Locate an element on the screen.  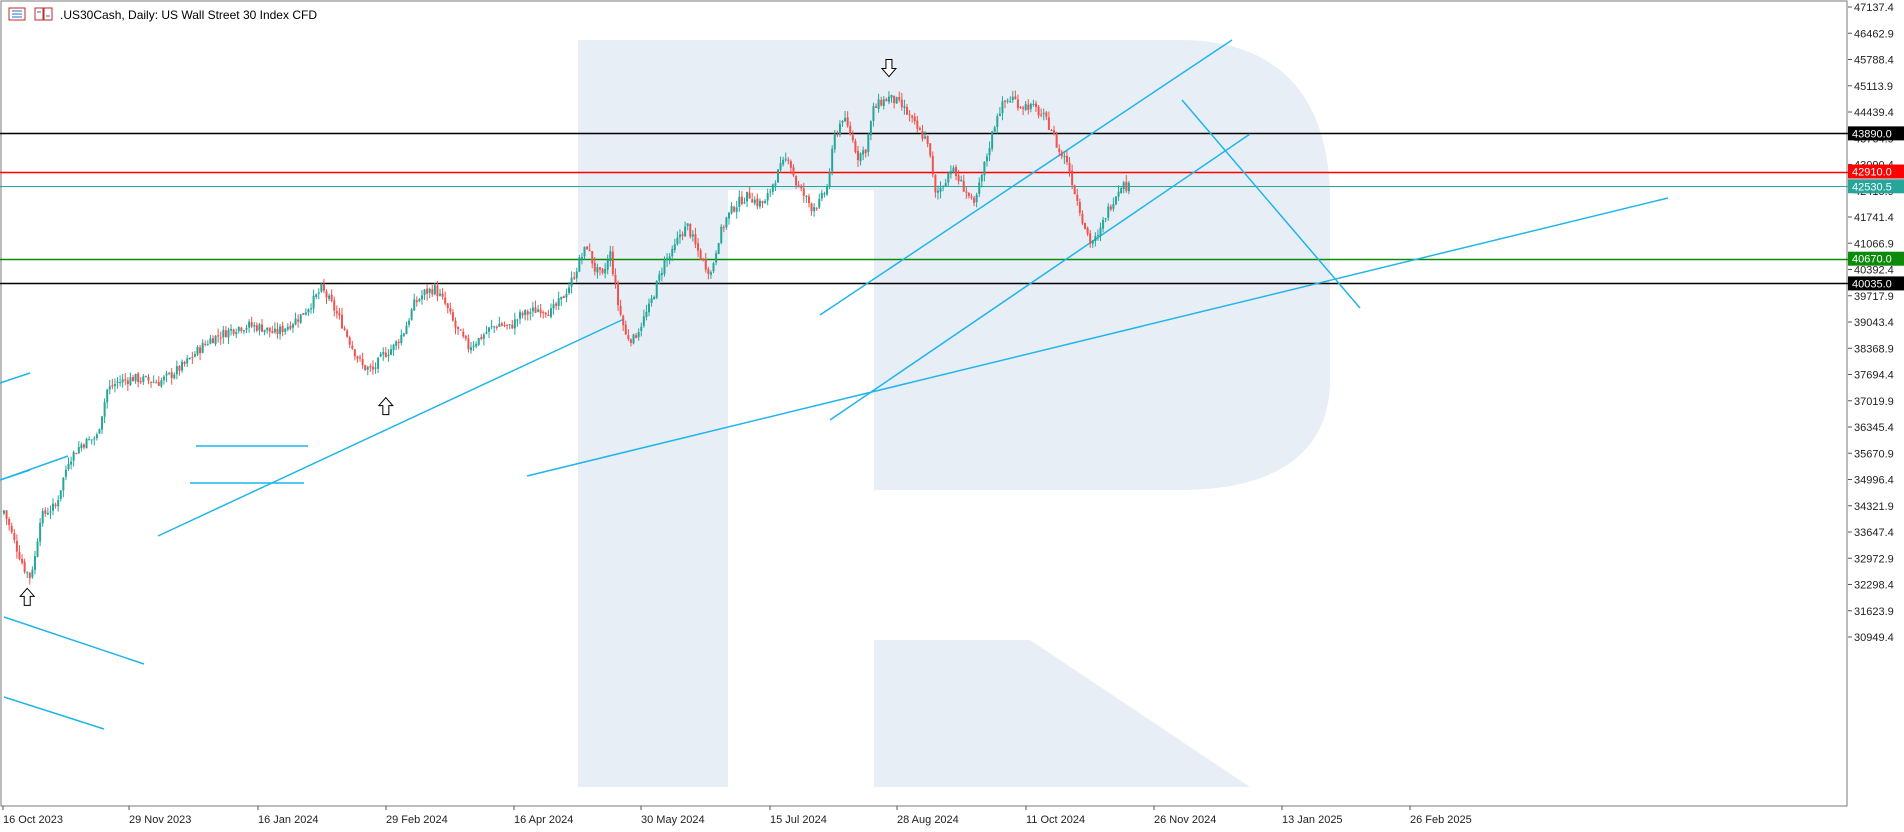
price-tag-label-2: 42530.5 is located at coordinates (1872, 187).